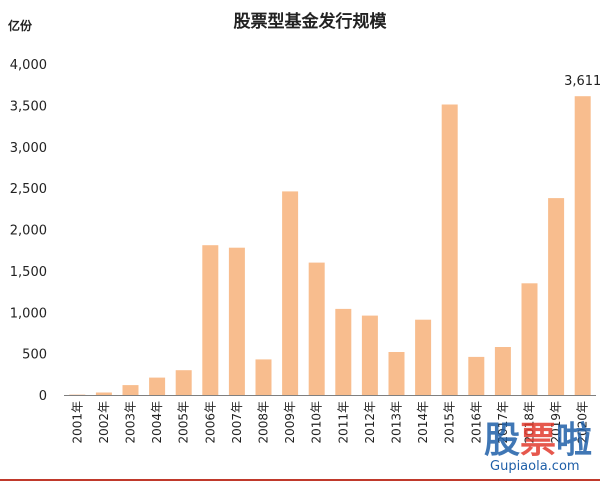 The height and width of the screenshot is (484, 600). I want to click on data-labels: 3,611, so click(582, 81).